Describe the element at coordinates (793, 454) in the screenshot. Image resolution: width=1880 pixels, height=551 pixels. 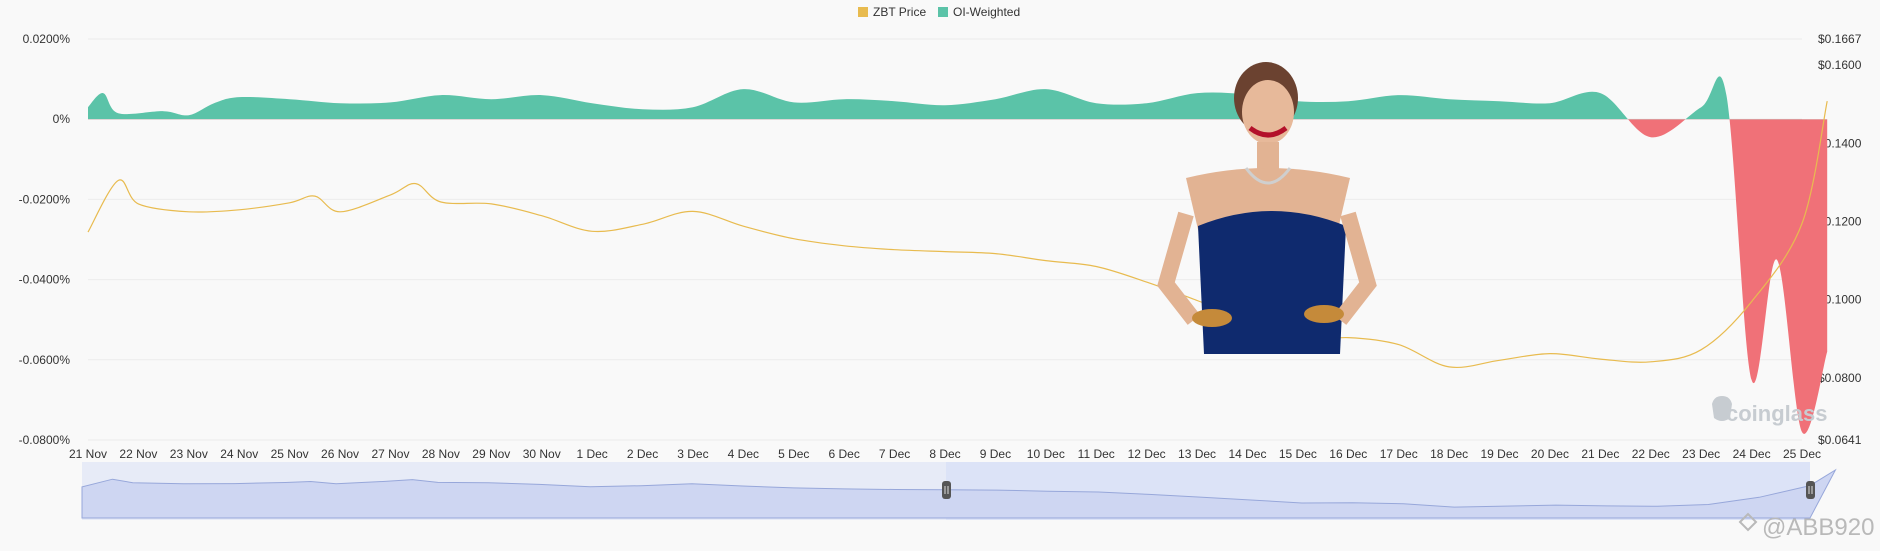
I see `x-axis-tick-label: 5 Dec` at that location.